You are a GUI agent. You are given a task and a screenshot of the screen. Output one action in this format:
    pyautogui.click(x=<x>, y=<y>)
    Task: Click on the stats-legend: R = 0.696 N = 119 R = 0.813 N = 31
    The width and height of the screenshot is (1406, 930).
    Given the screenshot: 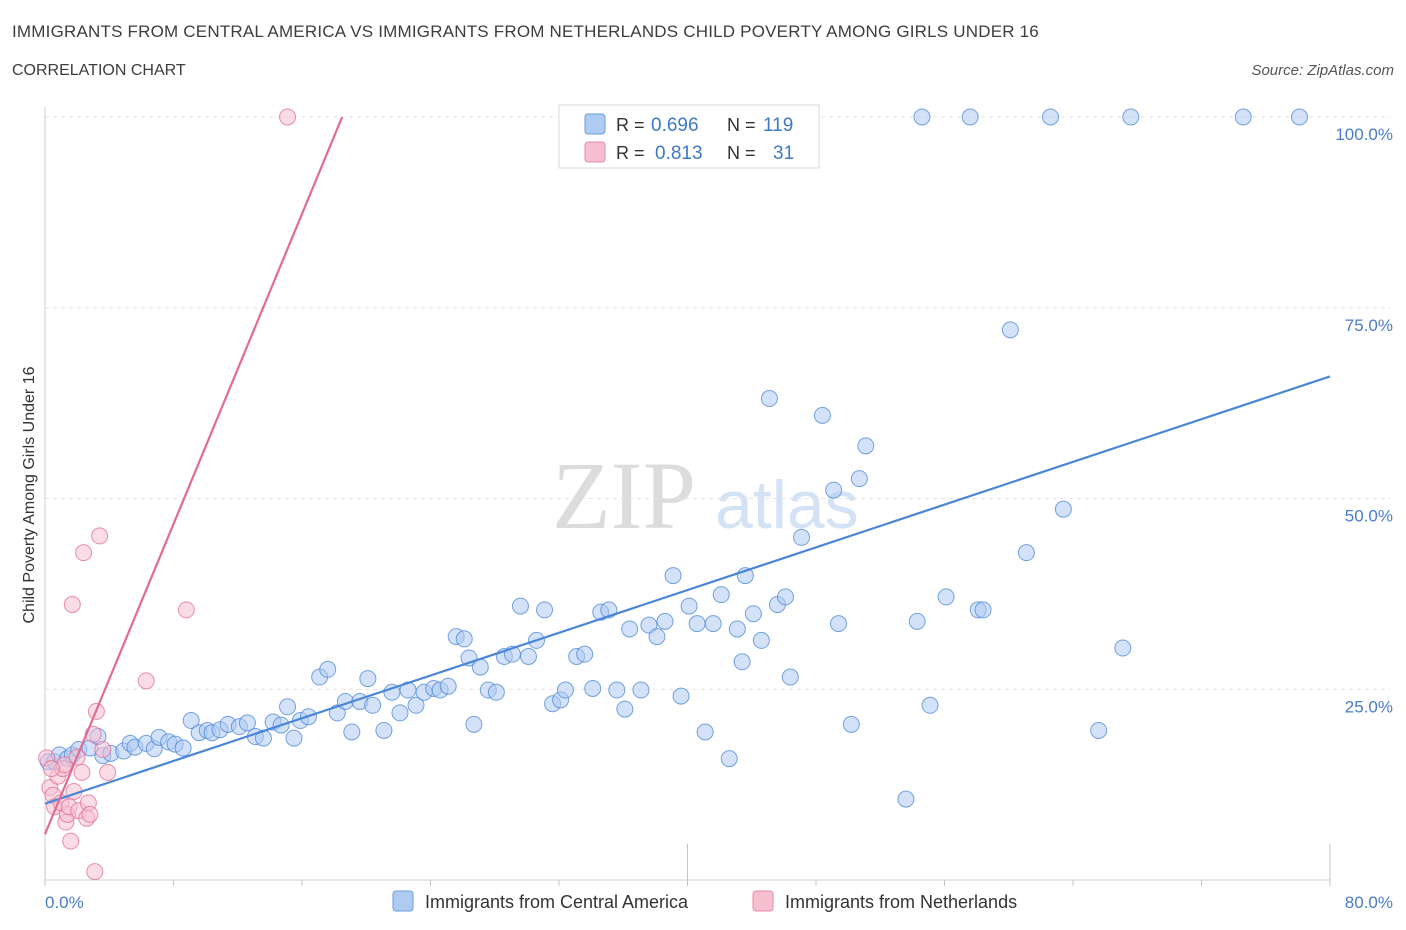 What is the action you would take?
    pyautogui.click(x=689, y=136)
    